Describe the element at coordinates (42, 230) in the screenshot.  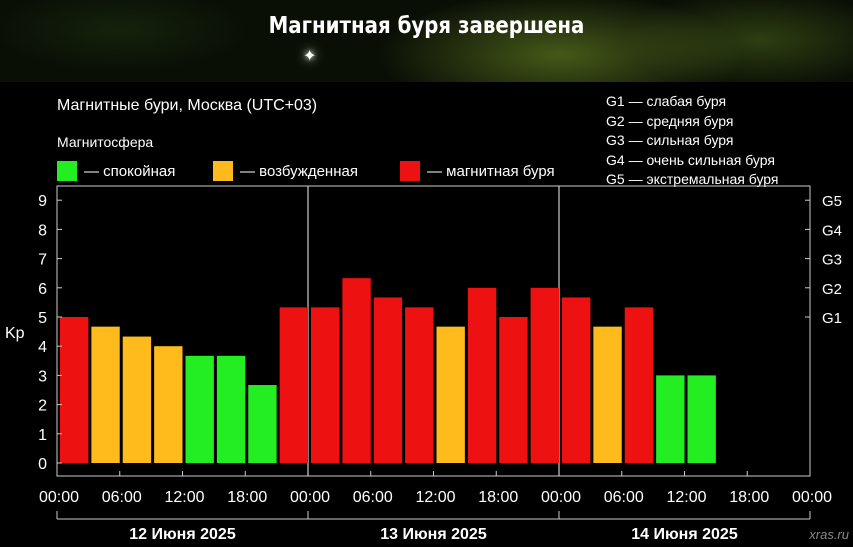
I see `y-tick-label: 8` at that location.